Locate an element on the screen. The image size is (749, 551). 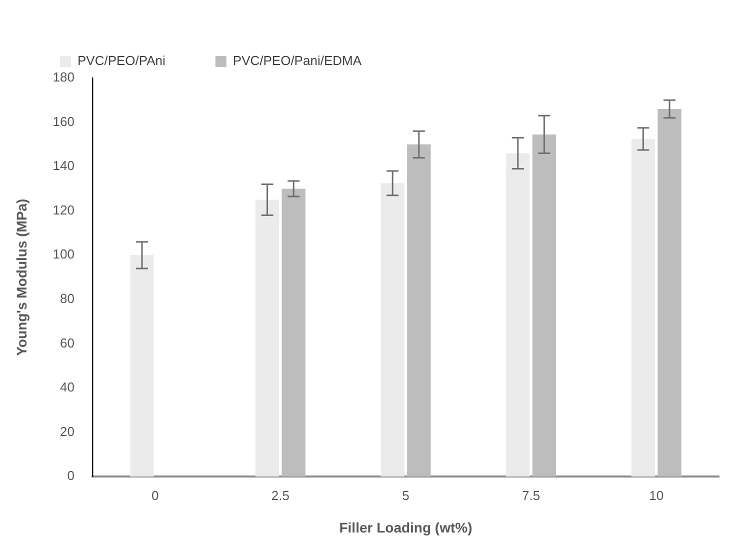
y-tick-label: 100 is located at coordinates (63, 254).